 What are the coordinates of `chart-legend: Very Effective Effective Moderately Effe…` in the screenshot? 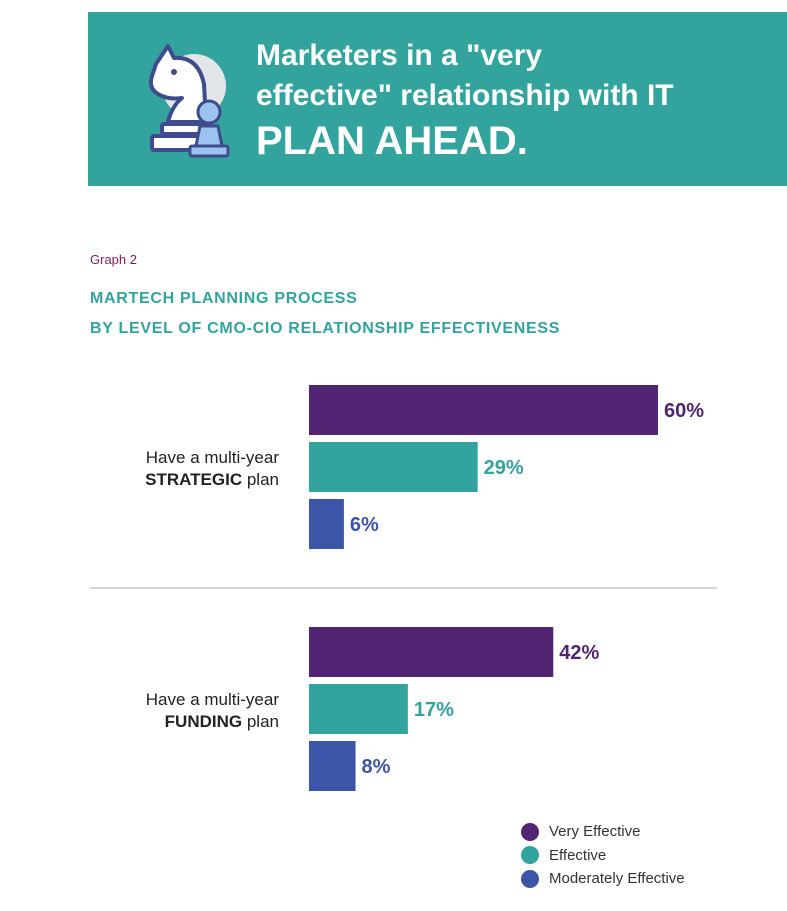 It's located at (603, 855).